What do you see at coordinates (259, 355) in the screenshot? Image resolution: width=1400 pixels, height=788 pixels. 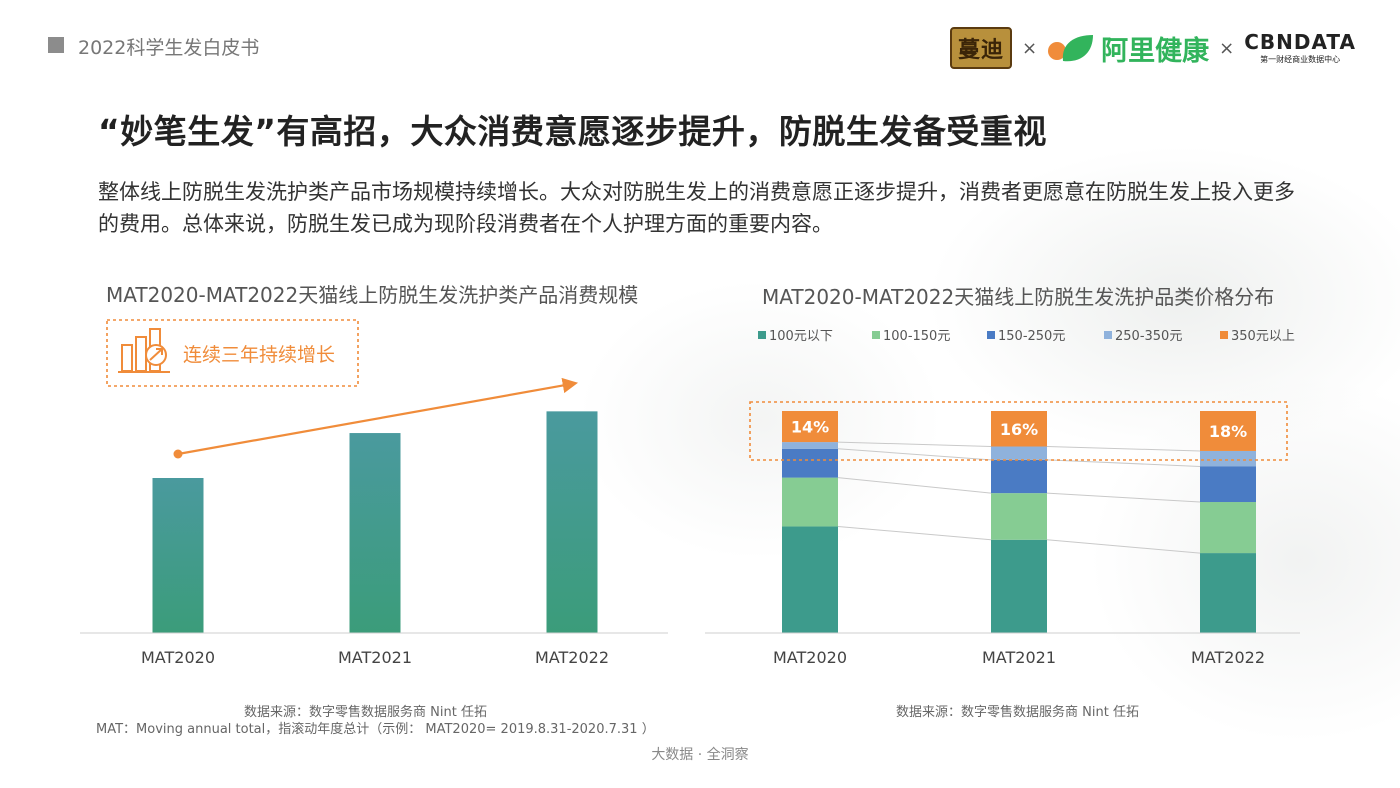 I see `growth-annotation-text: 连续三年持续增长` at bounding box center [259, 355].